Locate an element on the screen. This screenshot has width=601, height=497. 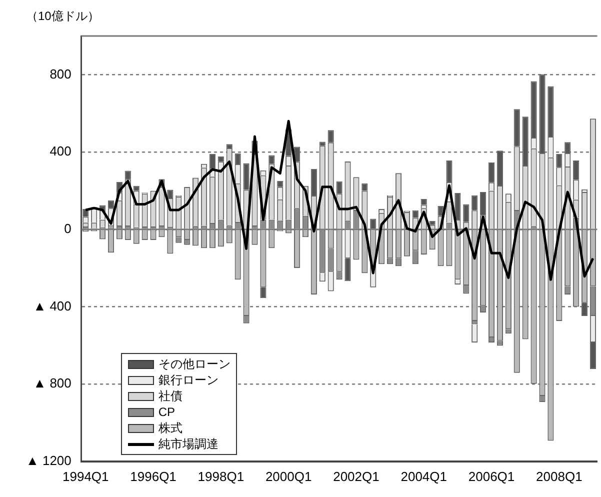
y-tick-label: ▲ 1200 is located at coordinates (49, 460).